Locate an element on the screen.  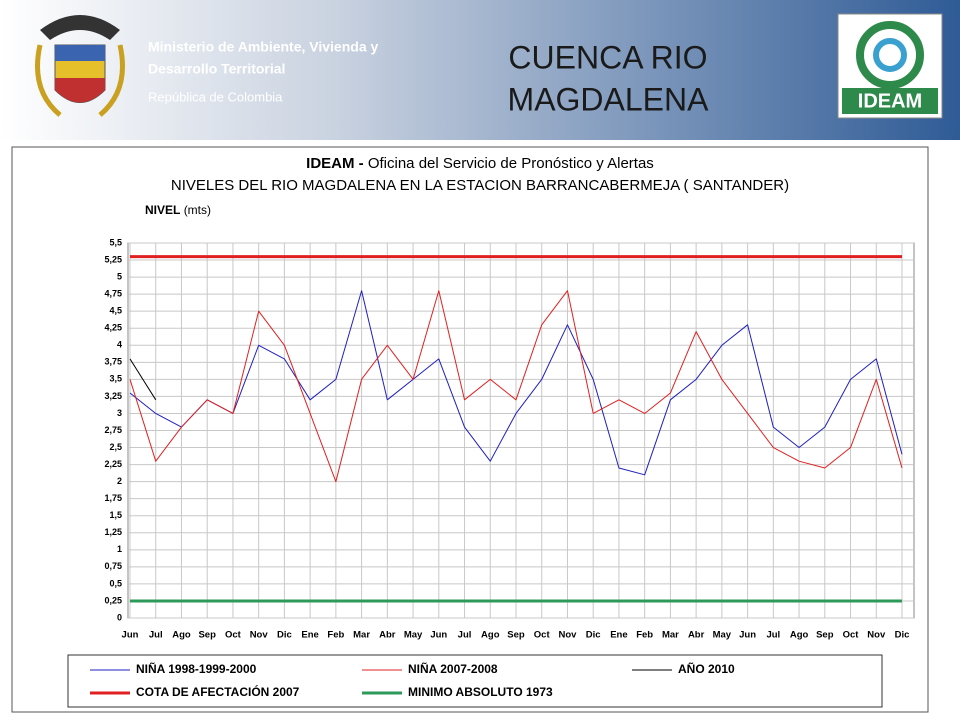
ideam-logo is located at coordinates (890, 66).